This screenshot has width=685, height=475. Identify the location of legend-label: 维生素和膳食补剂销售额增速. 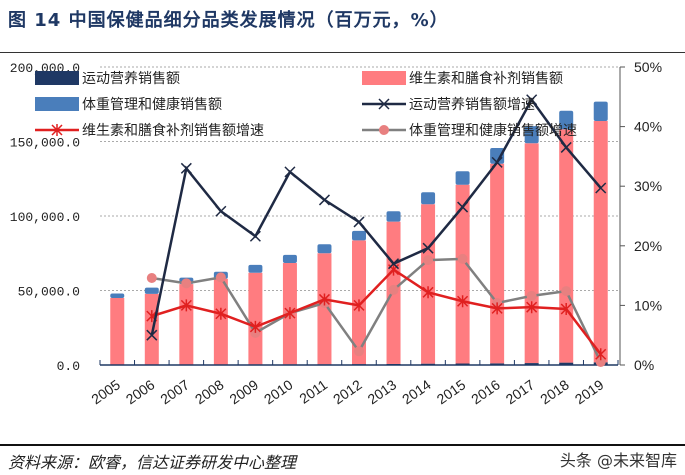
(173, 130).